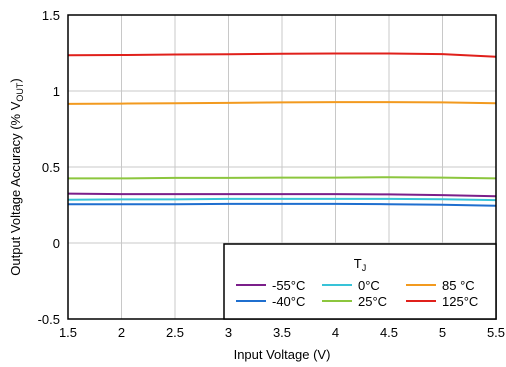 The image size is (506, 367). Describe the element at coordinates (460, 301) in the screenshot. I see `legend-label: 125°C` at that location.